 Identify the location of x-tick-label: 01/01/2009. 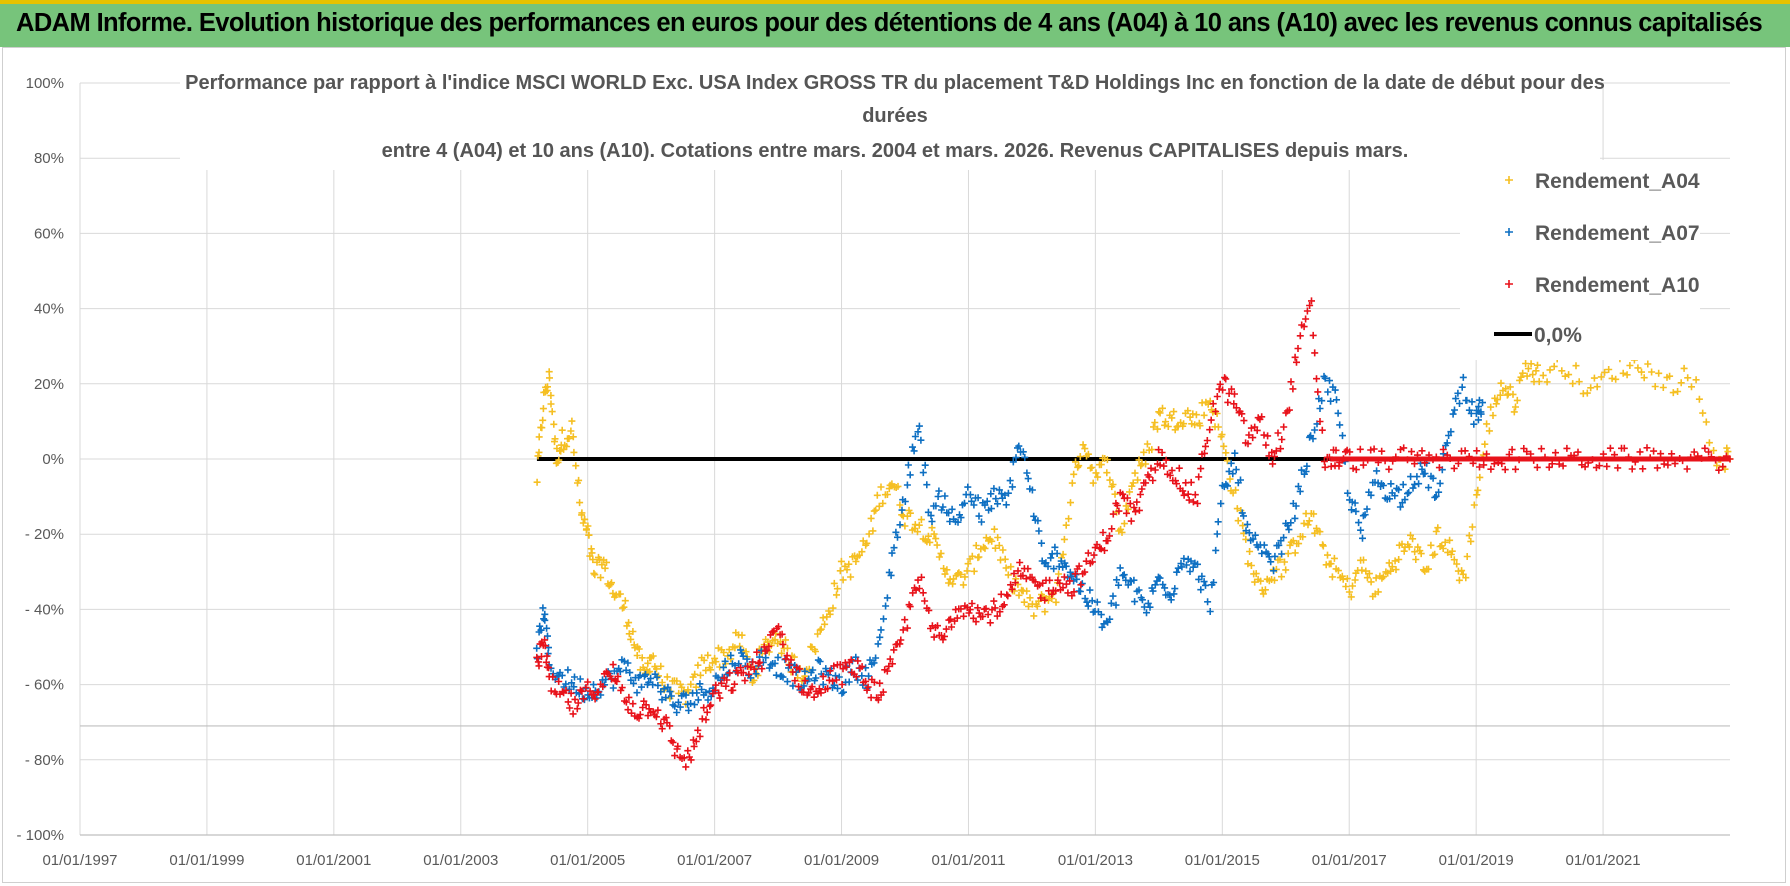
(841, 860).